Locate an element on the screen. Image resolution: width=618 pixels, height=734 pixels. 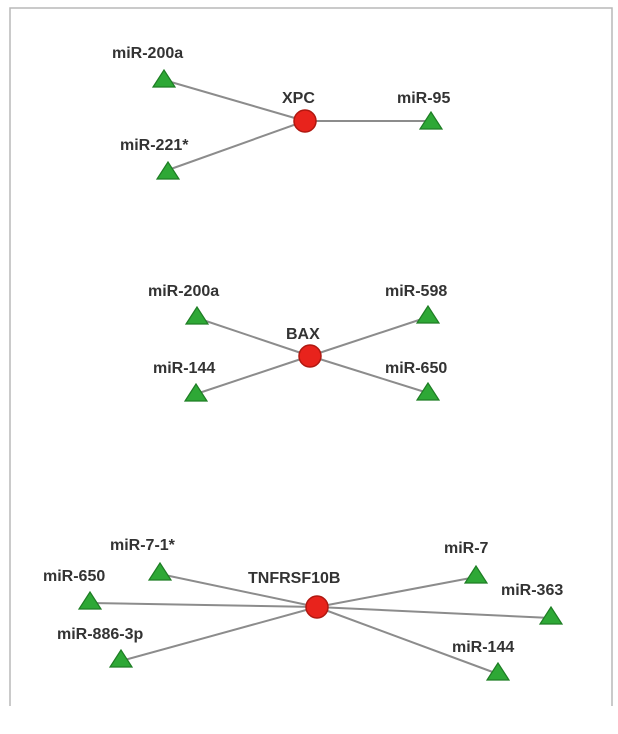
edge-tnfrsf10b-mir144 is located at coordinates (407, 640).